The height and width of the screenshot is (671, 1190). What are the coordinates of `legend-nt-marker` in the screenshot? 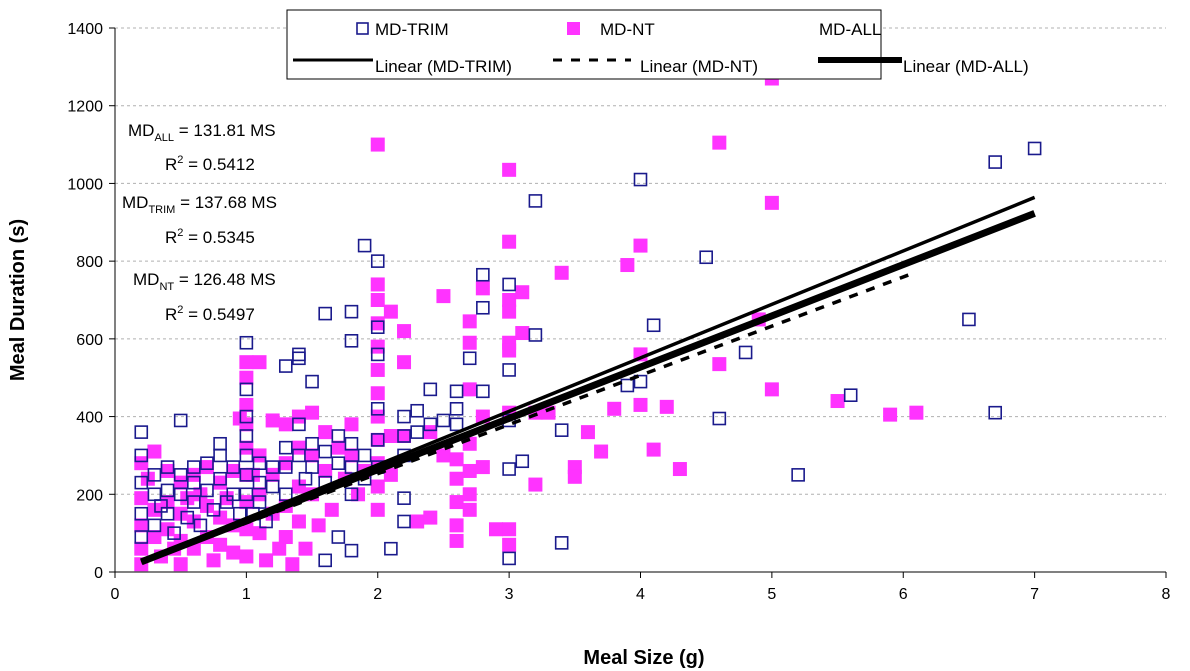 It's located at (573, 28).